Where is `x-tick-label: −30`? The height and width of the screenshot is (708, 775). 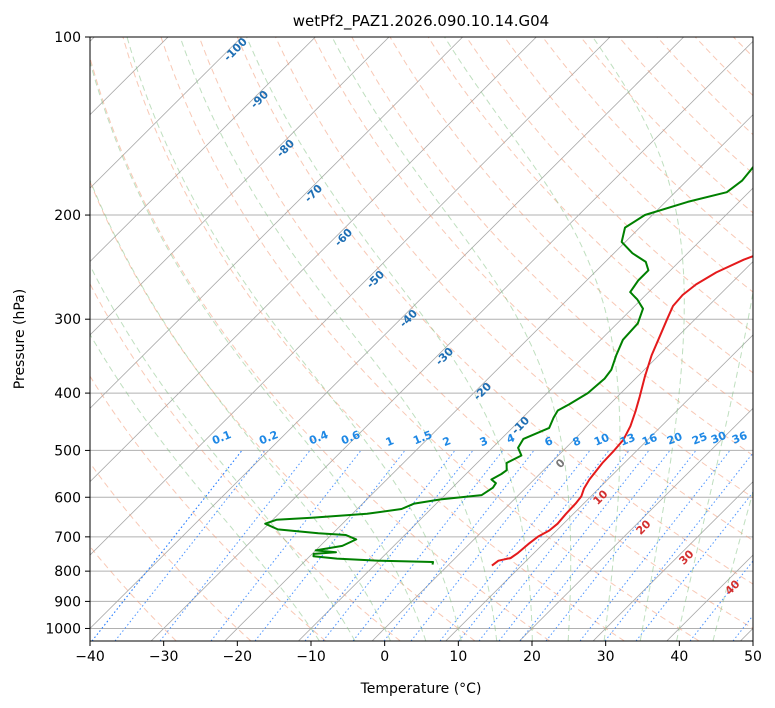 x-tick-label: −30 is located at coordinates (164, 657).